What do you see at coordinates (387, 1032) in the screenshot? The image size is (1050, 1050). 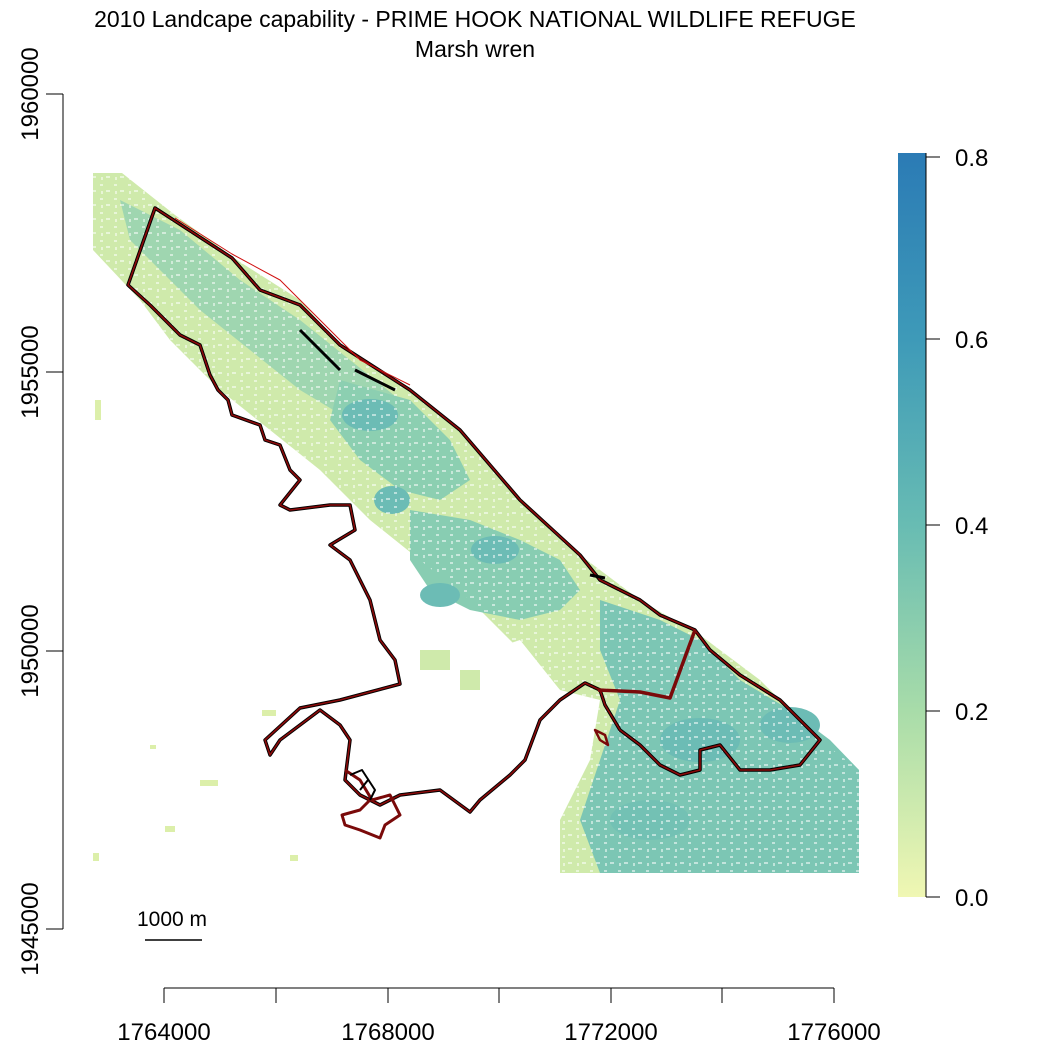 I see `x-axis-tick-label: 1768000` at bounding box center [387, 1032].